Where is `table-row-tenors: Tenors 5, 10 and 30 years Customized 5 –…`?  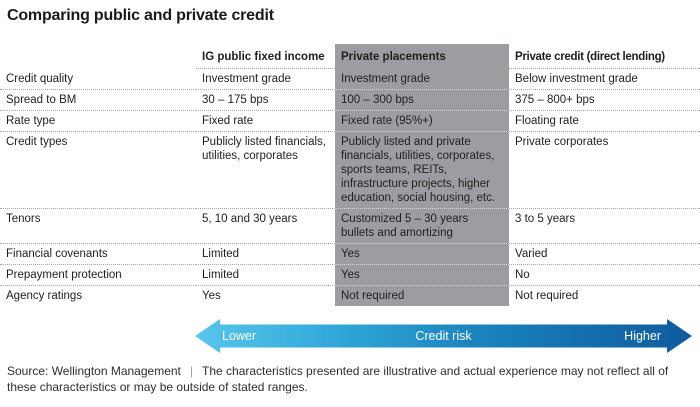
table-row-tenors: Tenors 5, 10 and 30 years Customized 5 –… is located at coordinates (350, 226).